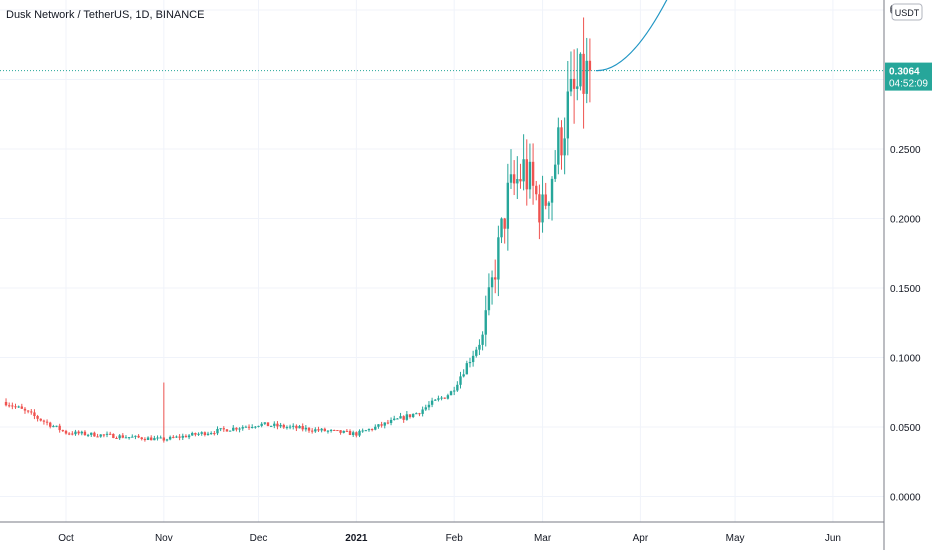 Image resolution: width=932 pixels, height=555 pixels. What do you see at coordinates (905, 220) in the screenshot?
I see `price-tick-label: 0.2000` at bounding box center [905, 220].